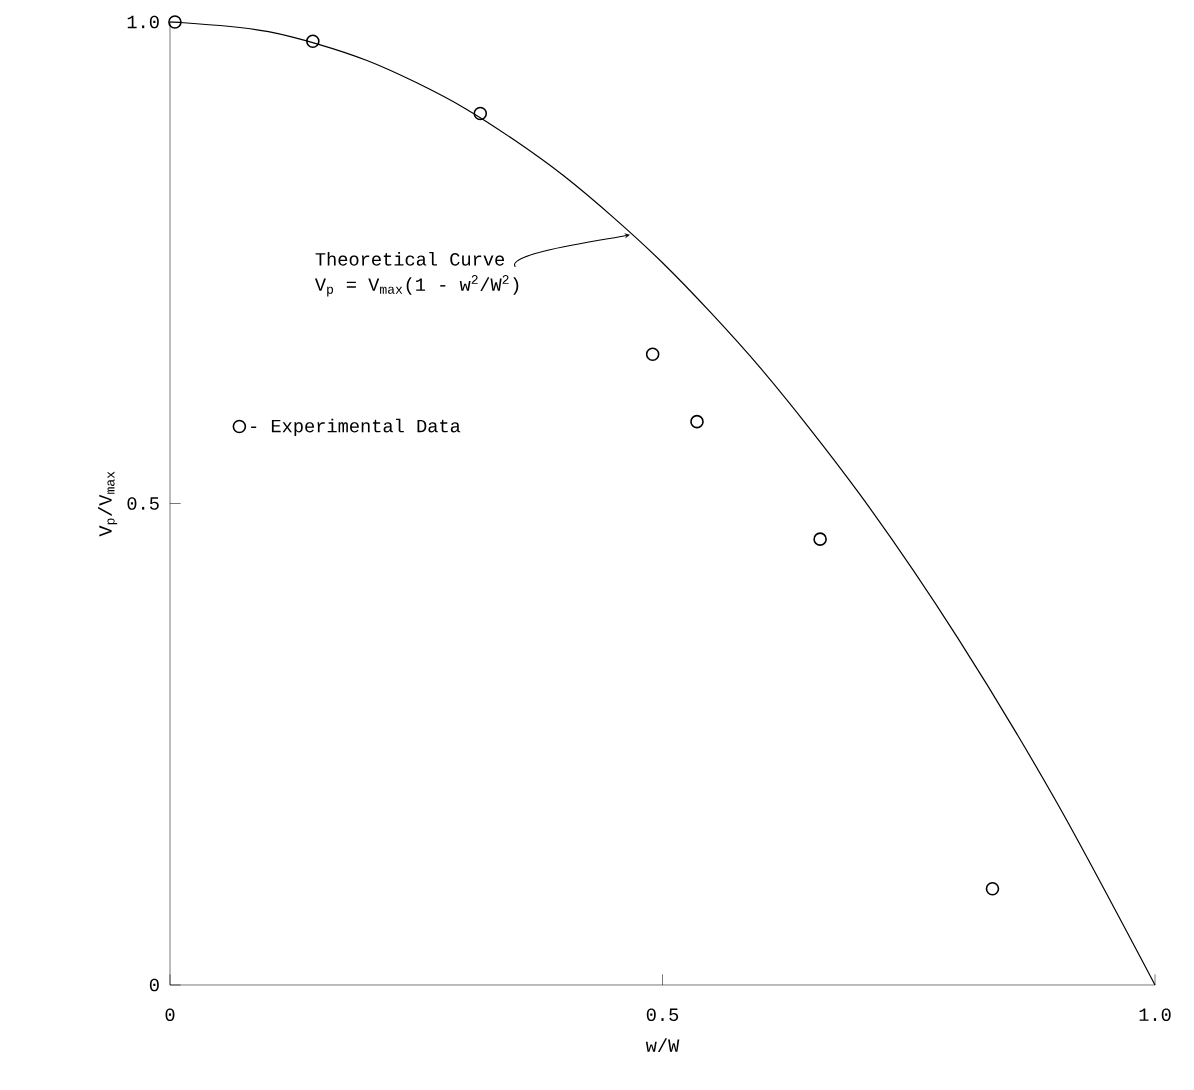  Describe the element at coordinates (662, 1045) in the screenshot. I see `x-axis-title: w/W` at that location.